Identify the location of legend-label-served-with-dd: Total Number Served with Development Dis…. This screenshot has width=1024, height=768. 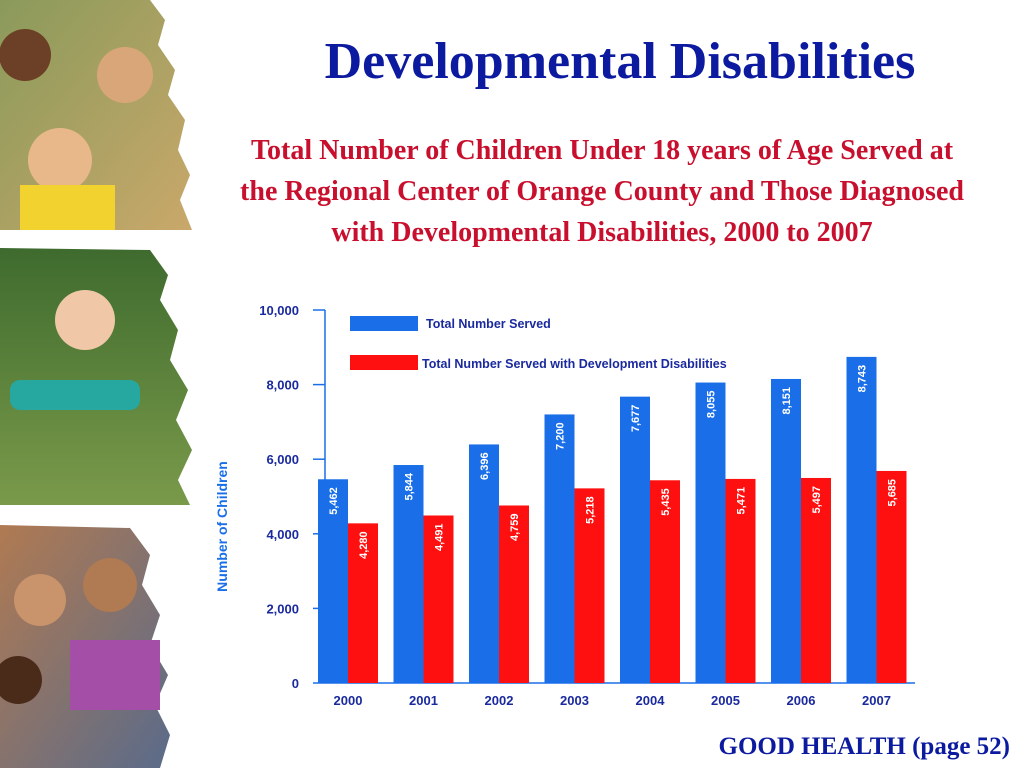
(574, 364).